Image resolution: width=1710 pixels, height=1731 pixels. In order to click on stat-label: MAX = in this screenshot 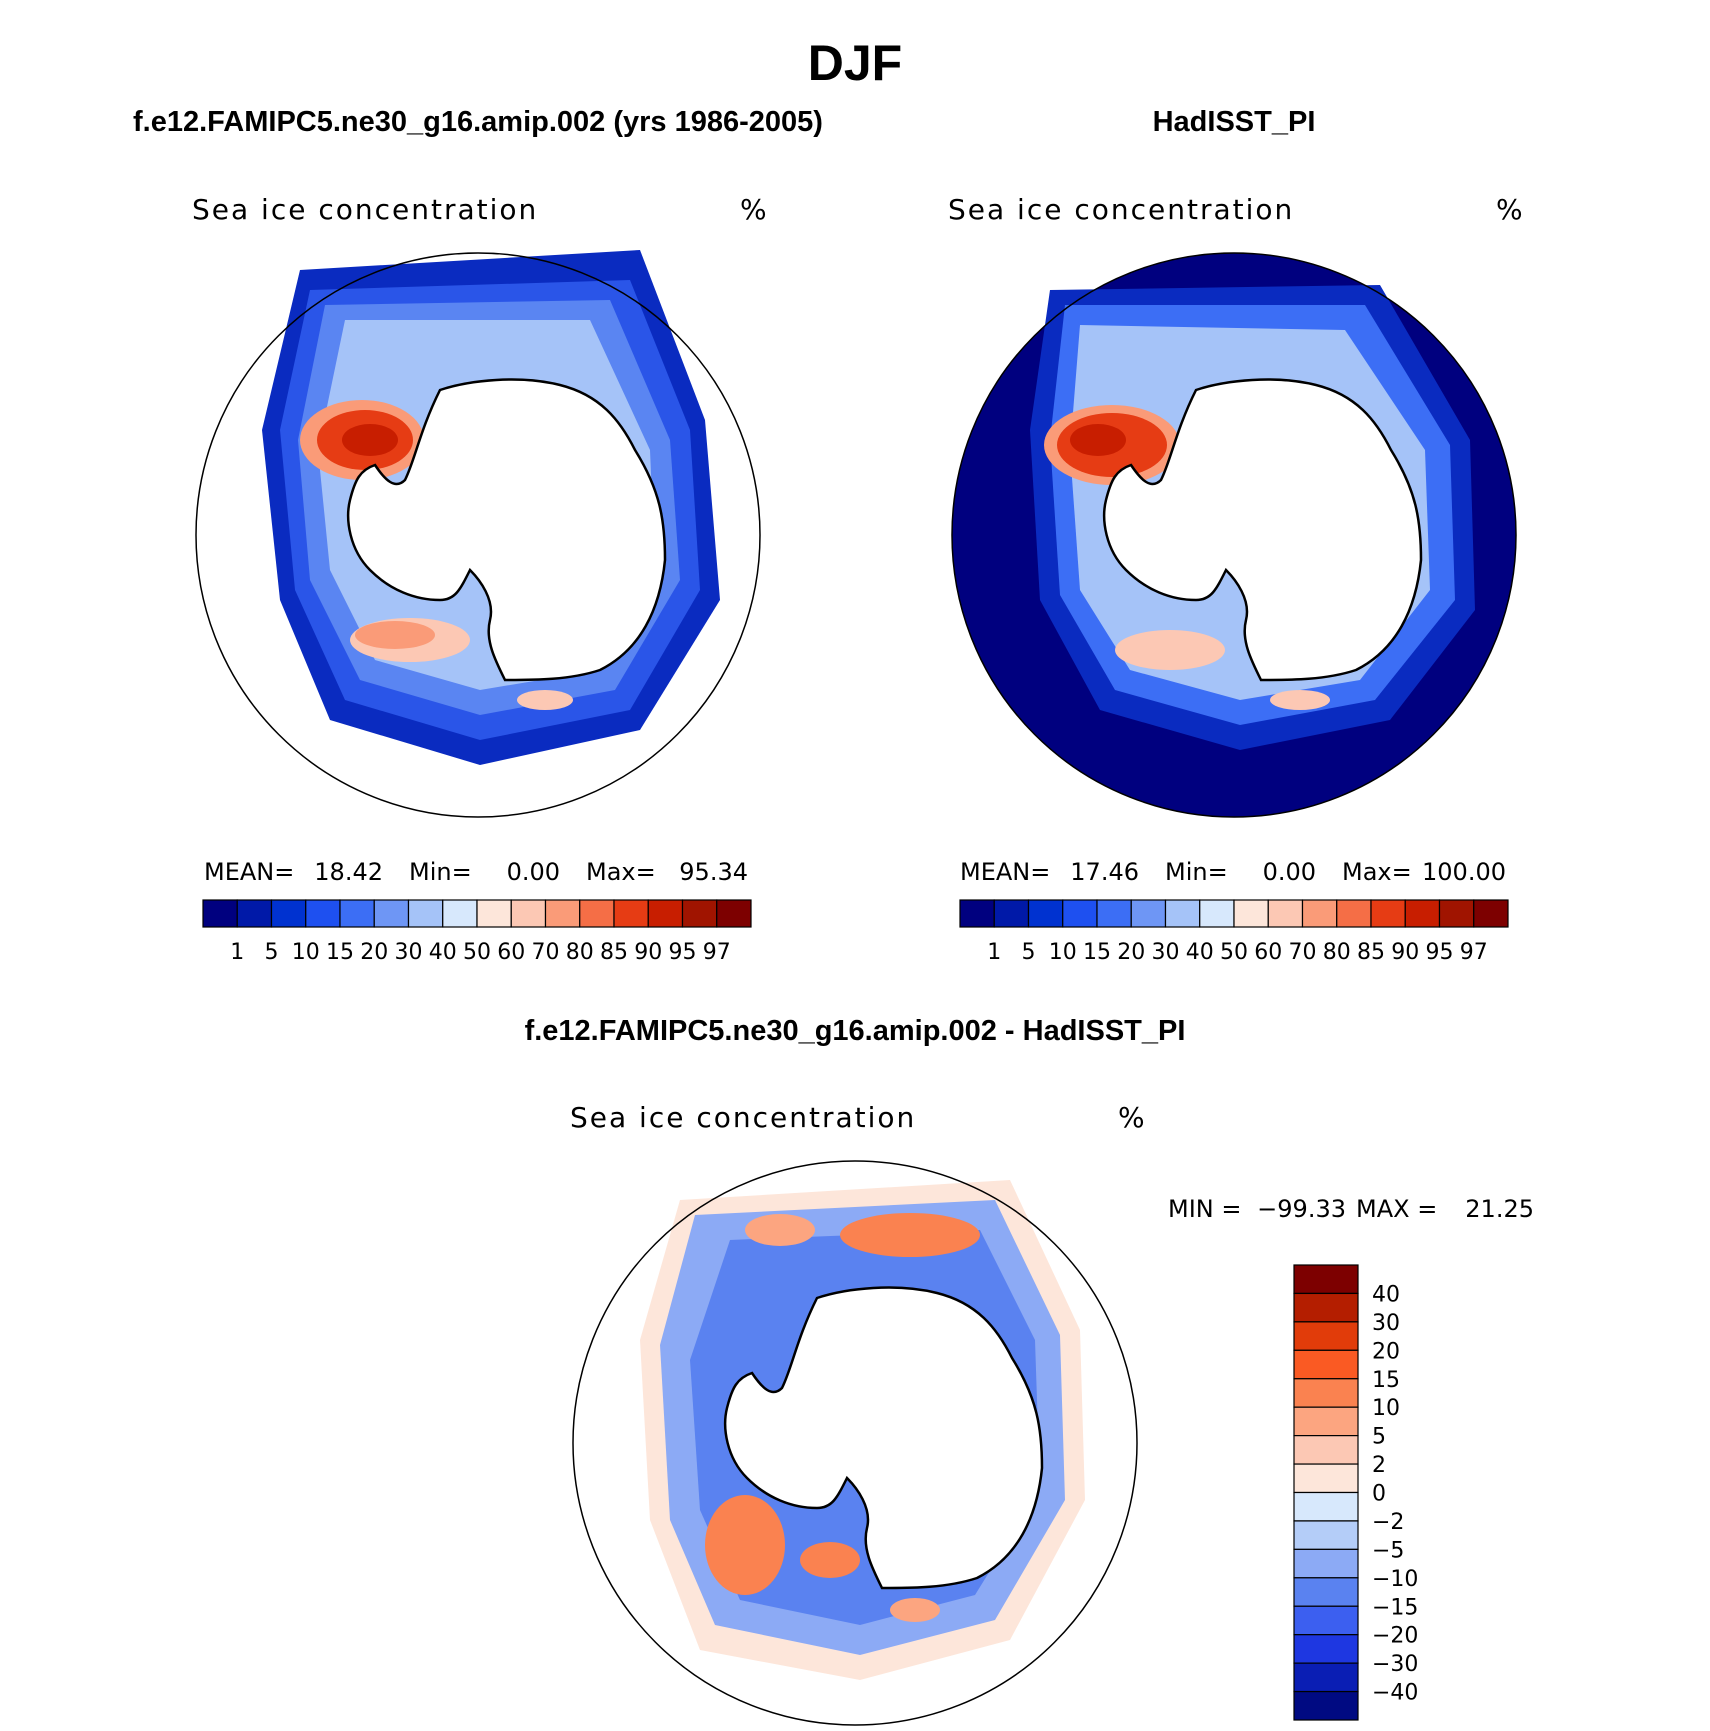, I will do `click(1396, 1209)`.